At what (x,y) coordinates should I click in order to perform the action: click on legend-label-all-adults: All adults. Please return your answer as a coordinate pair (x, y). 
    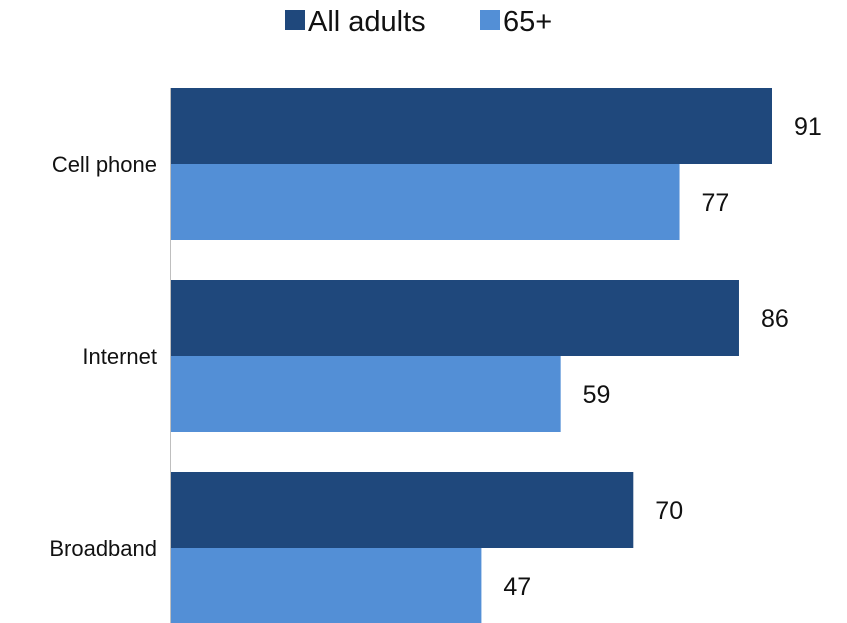
    Looking at the image, I should click on (367, 22).